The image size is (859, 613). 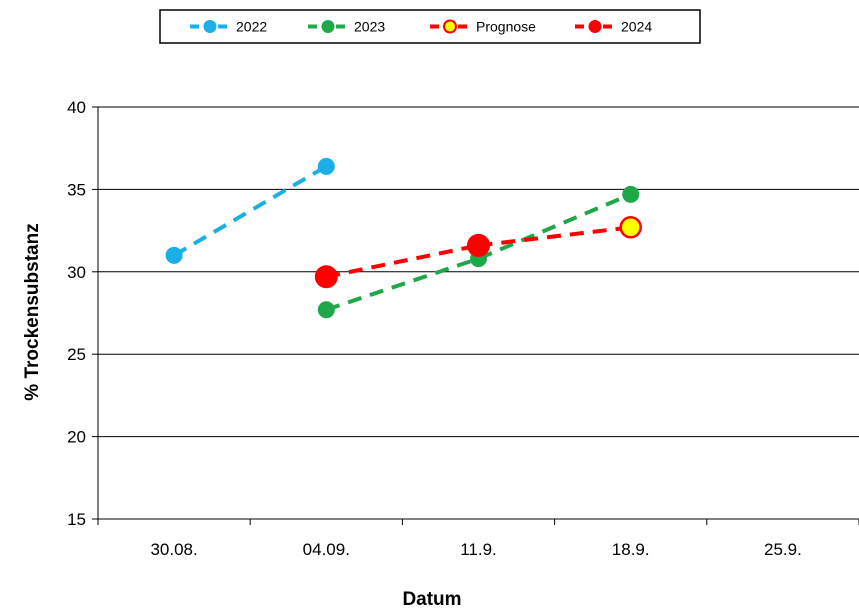 What do you see at coordinates (326, 549) in the screenshot?
I see `x-tick-label-1: 04.09.` at bounding box center [326, 549].